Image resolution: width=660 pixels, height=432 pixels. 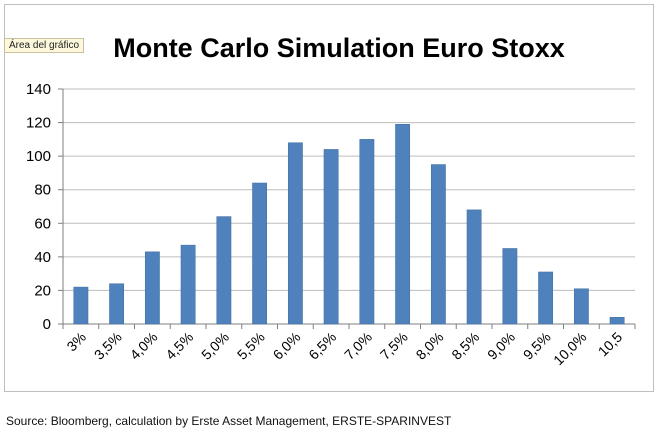 I want to click on x-tick-label: 4,0%, so click(x=144, y=346).